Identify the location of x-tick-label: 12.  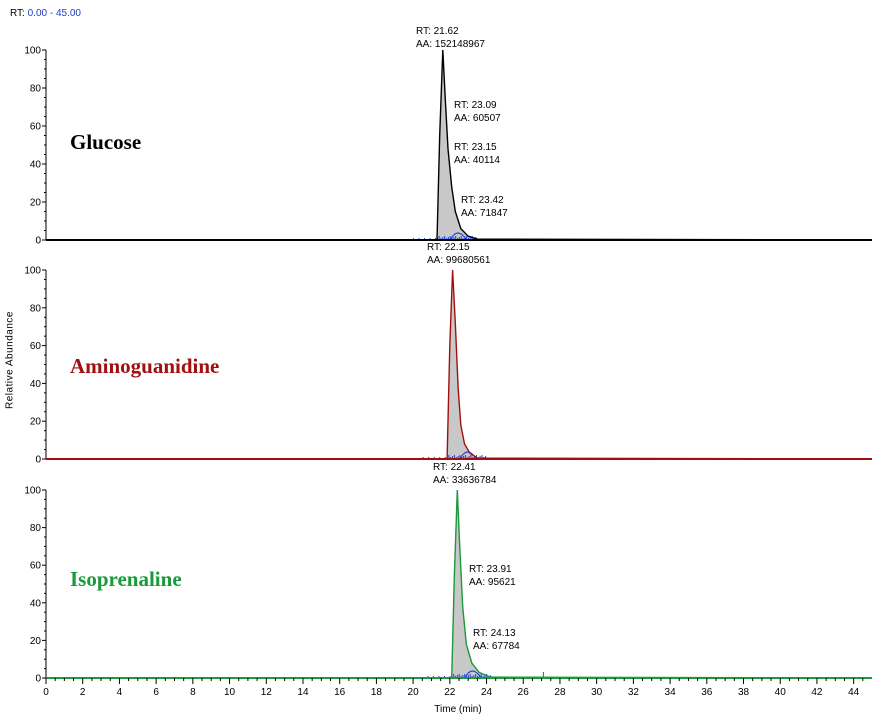
(267, 692).